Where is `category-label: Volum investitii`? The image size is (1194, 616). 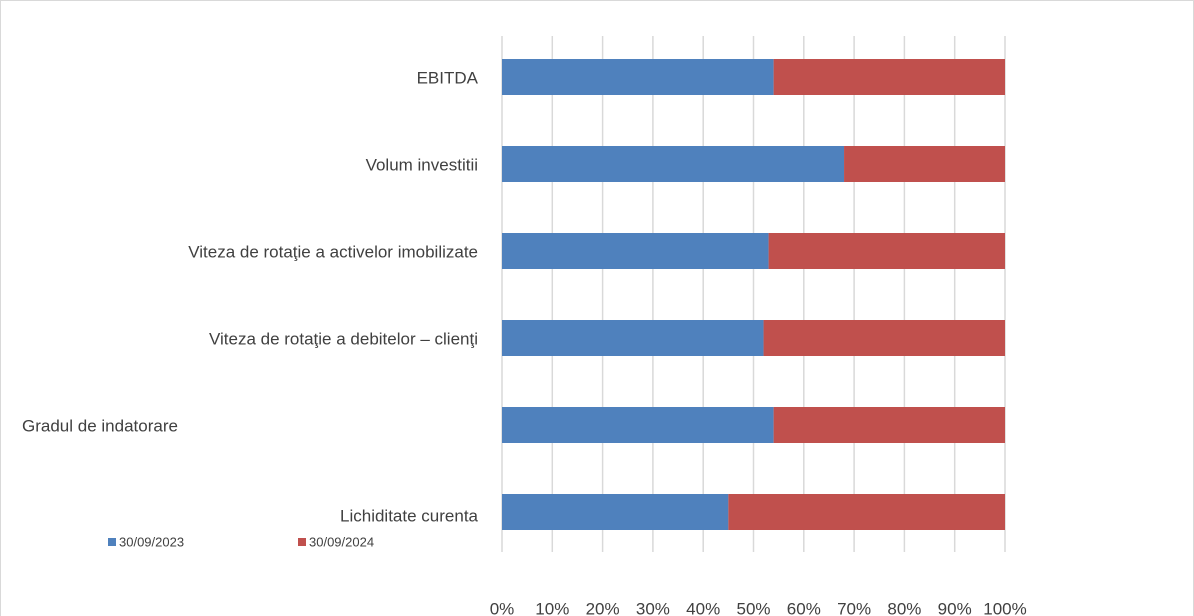
category-label: Volum investitii is located at coordinates (422, 164).